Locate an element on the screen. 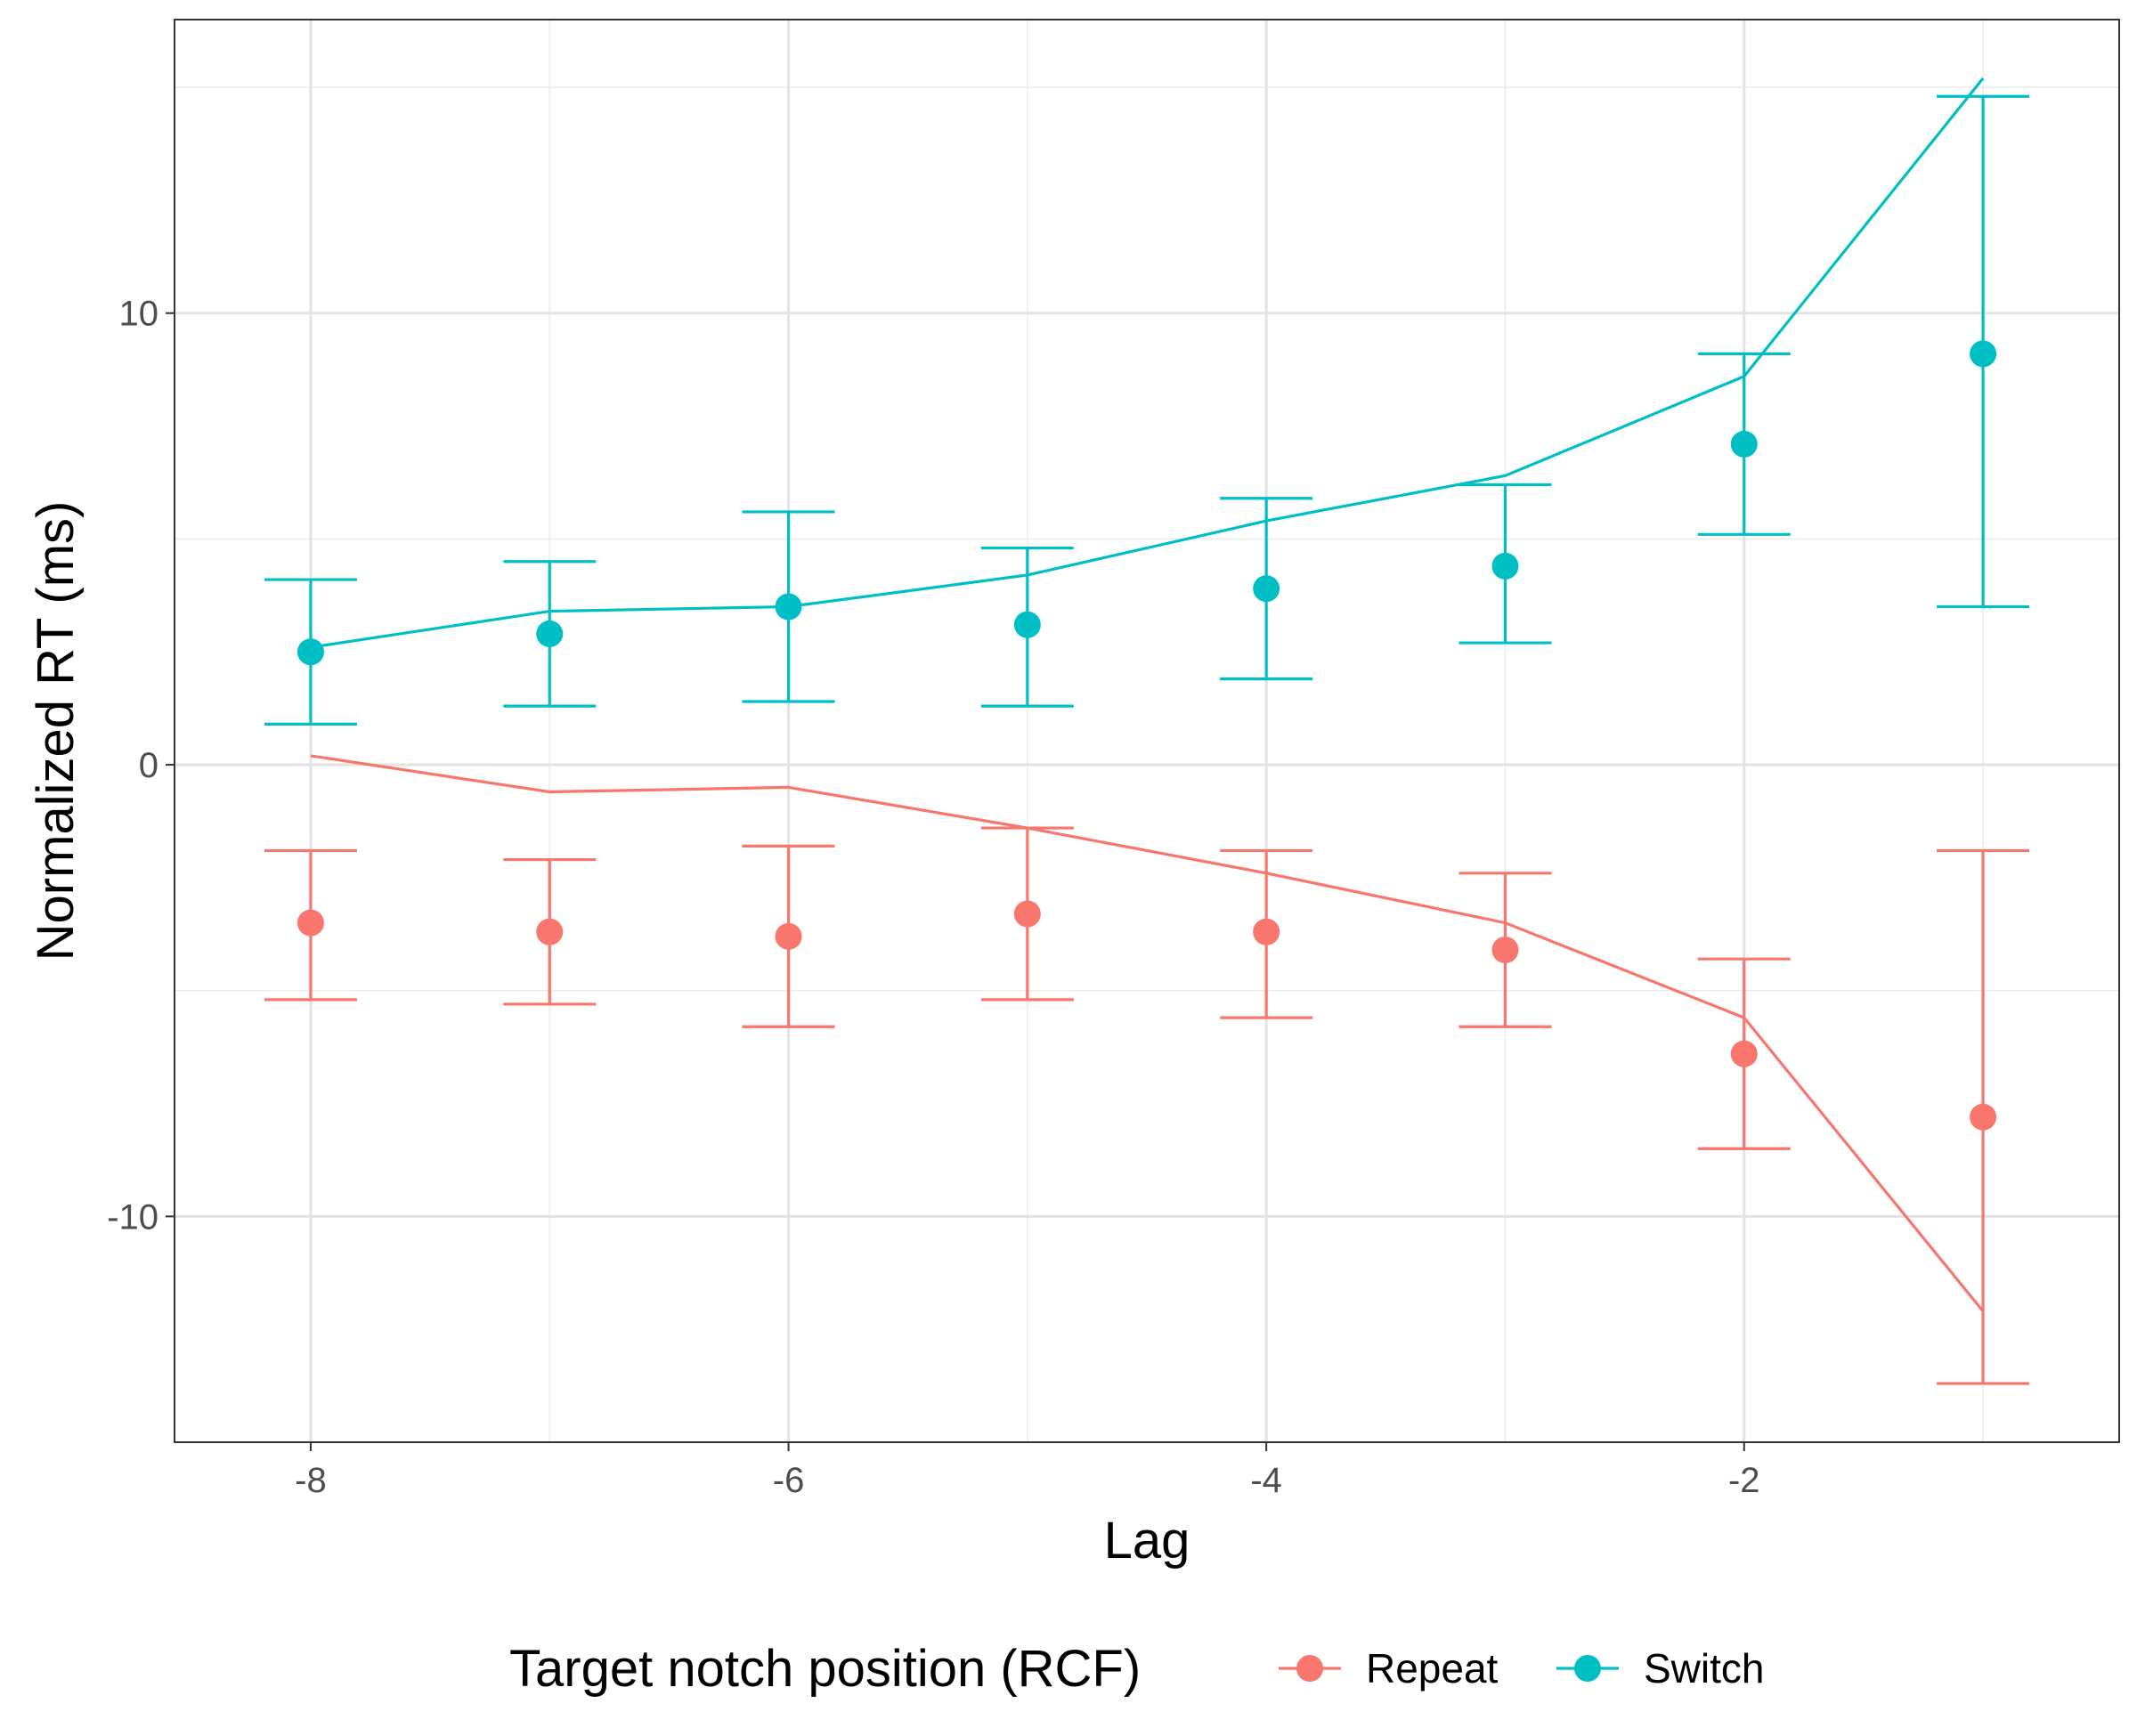 This screenshot has width=2137, height=1736. legend-label-switch: Switch is located at coordinates (1704, 1668).